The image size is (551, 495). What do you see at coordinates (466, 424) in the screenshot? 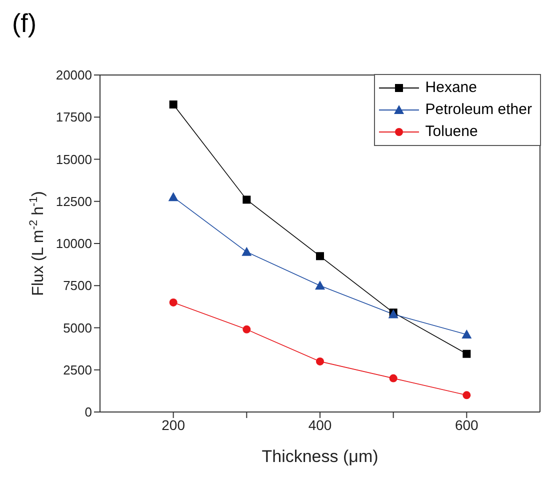
I see `x-tick-label: 600` at bounding box center [466, 424].